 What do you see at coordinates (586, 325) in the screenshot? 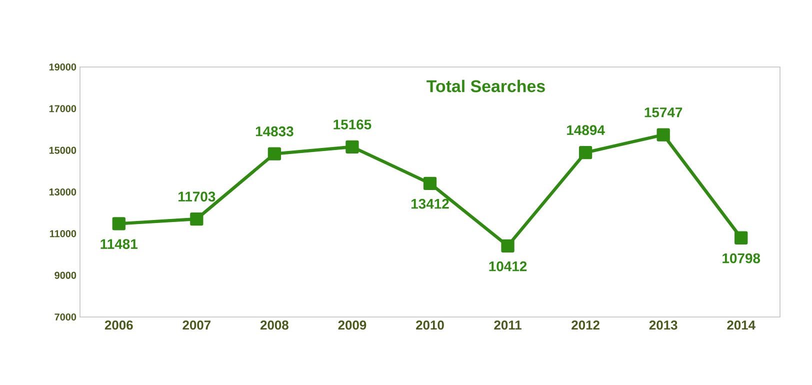
I see `x-tick-label: 2012` at bounding box center [586, 325].